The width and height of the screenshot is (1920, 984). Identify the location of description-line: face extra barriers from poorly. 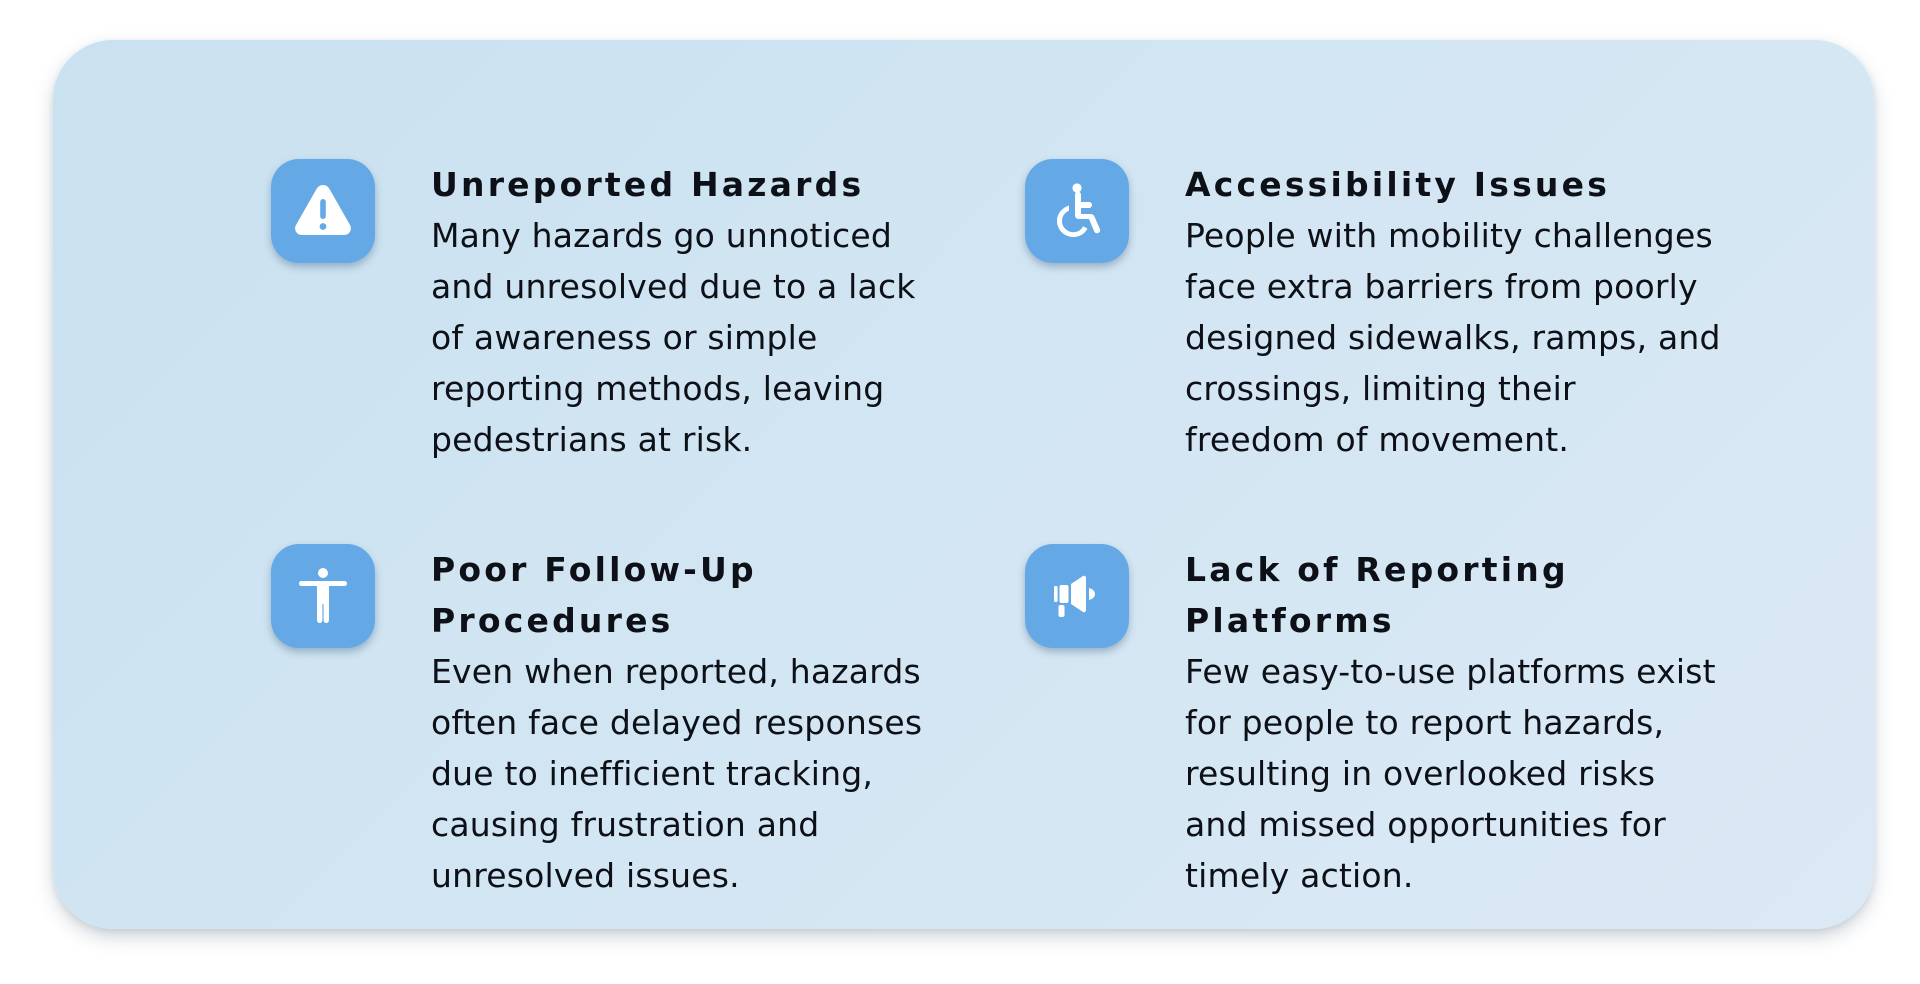
(1441, 286).